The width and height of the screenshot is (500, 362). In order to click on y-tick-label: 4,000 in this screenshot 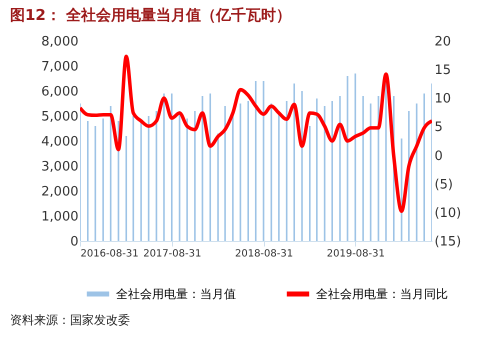, I will do `click(59, 142)`.